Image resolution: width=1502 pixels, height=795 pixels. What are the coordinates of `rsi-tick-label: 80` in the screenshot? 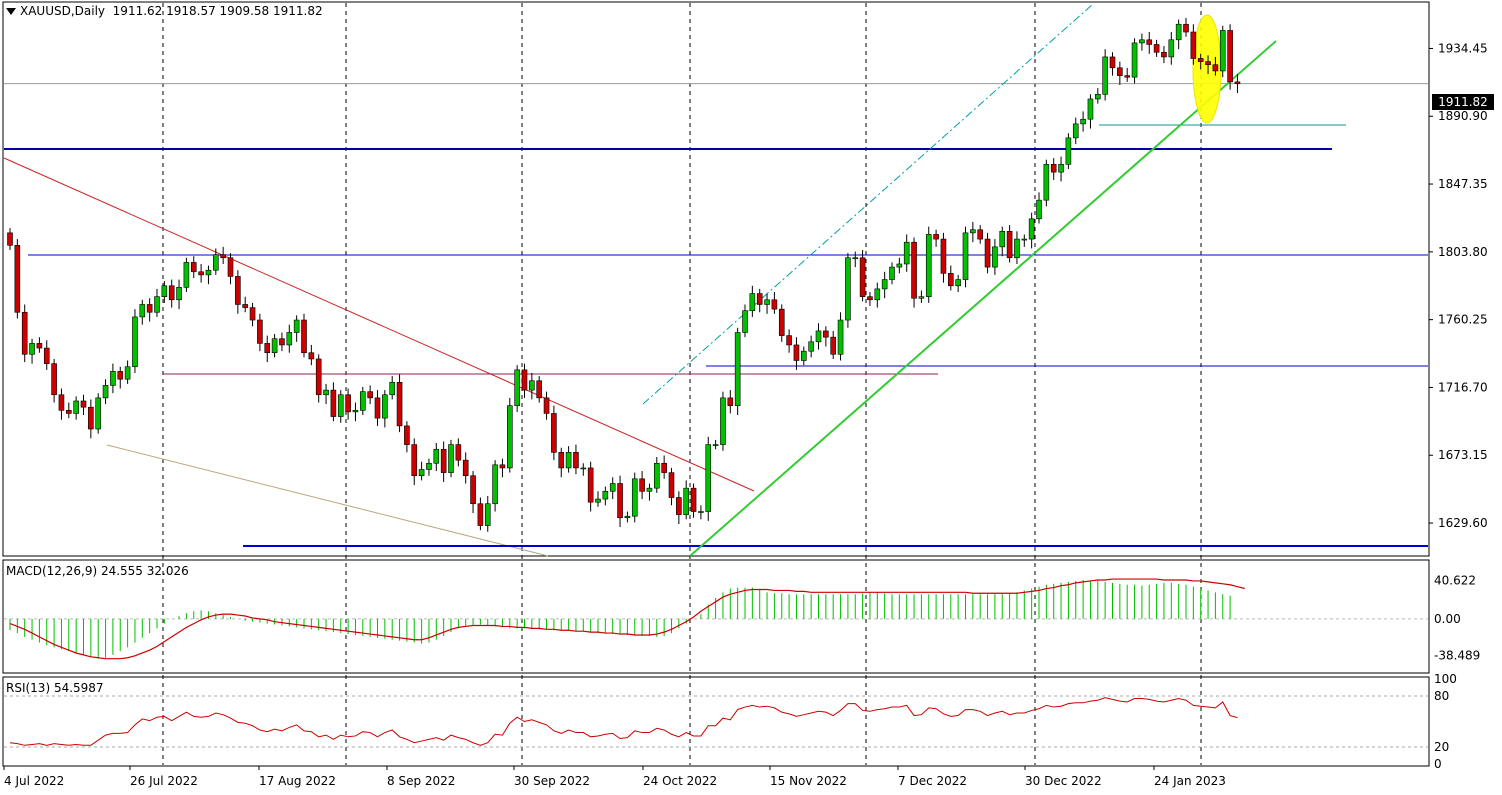 It's located at (1441, 696).